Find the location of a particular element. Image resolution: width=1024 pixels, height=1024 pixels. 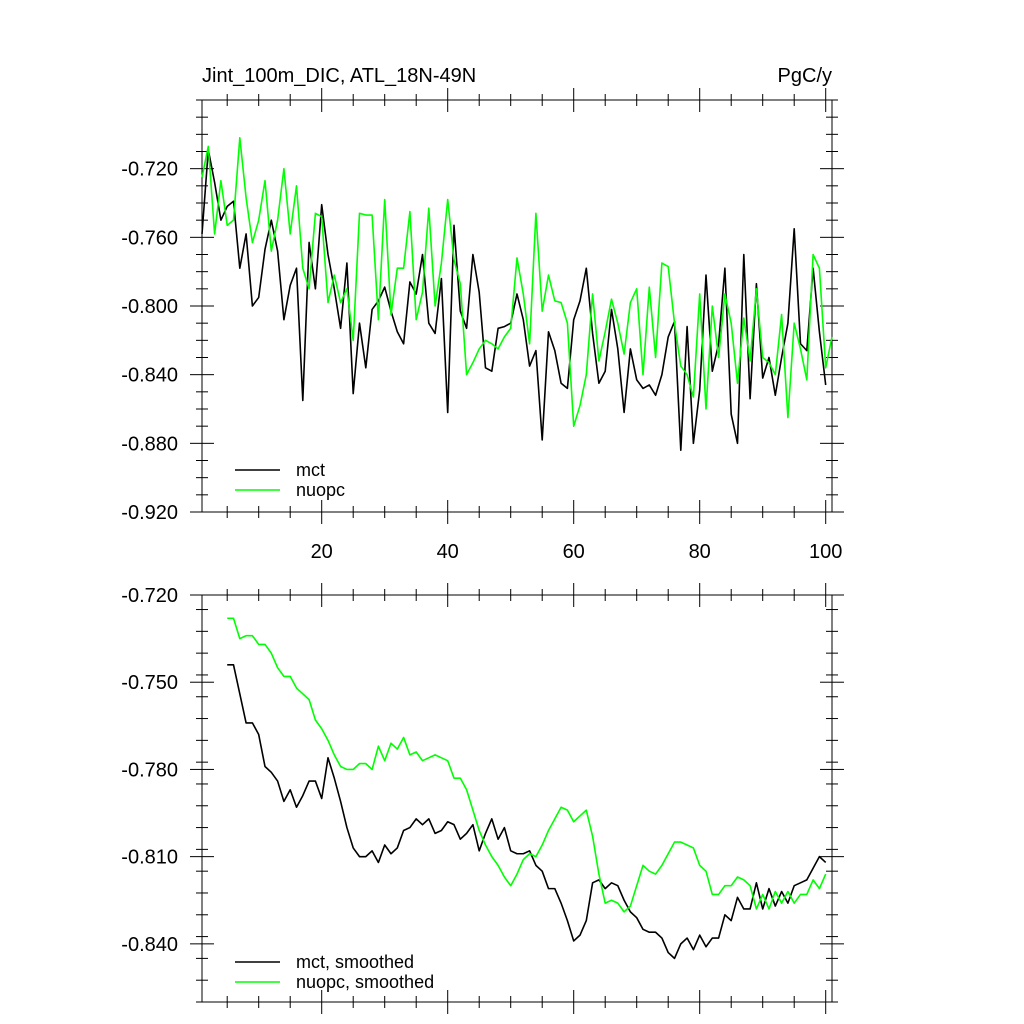

y-tick-label: -0.780 is located at coordinates (149, 770).